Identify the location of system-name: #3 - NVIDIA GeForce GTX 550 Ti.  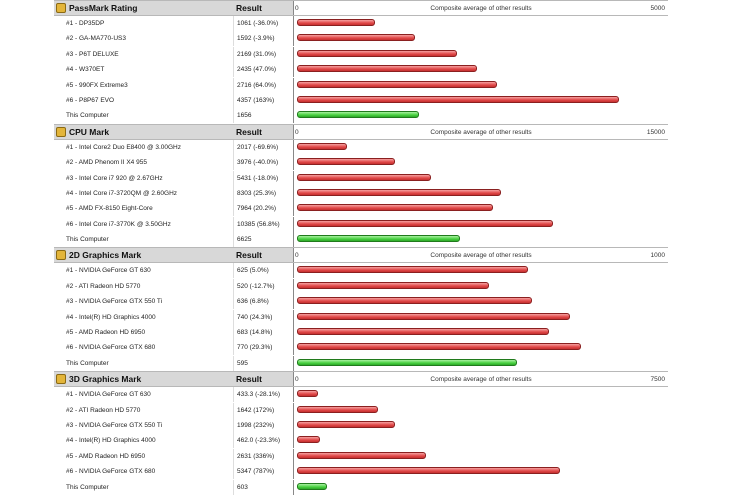
(144, 302).